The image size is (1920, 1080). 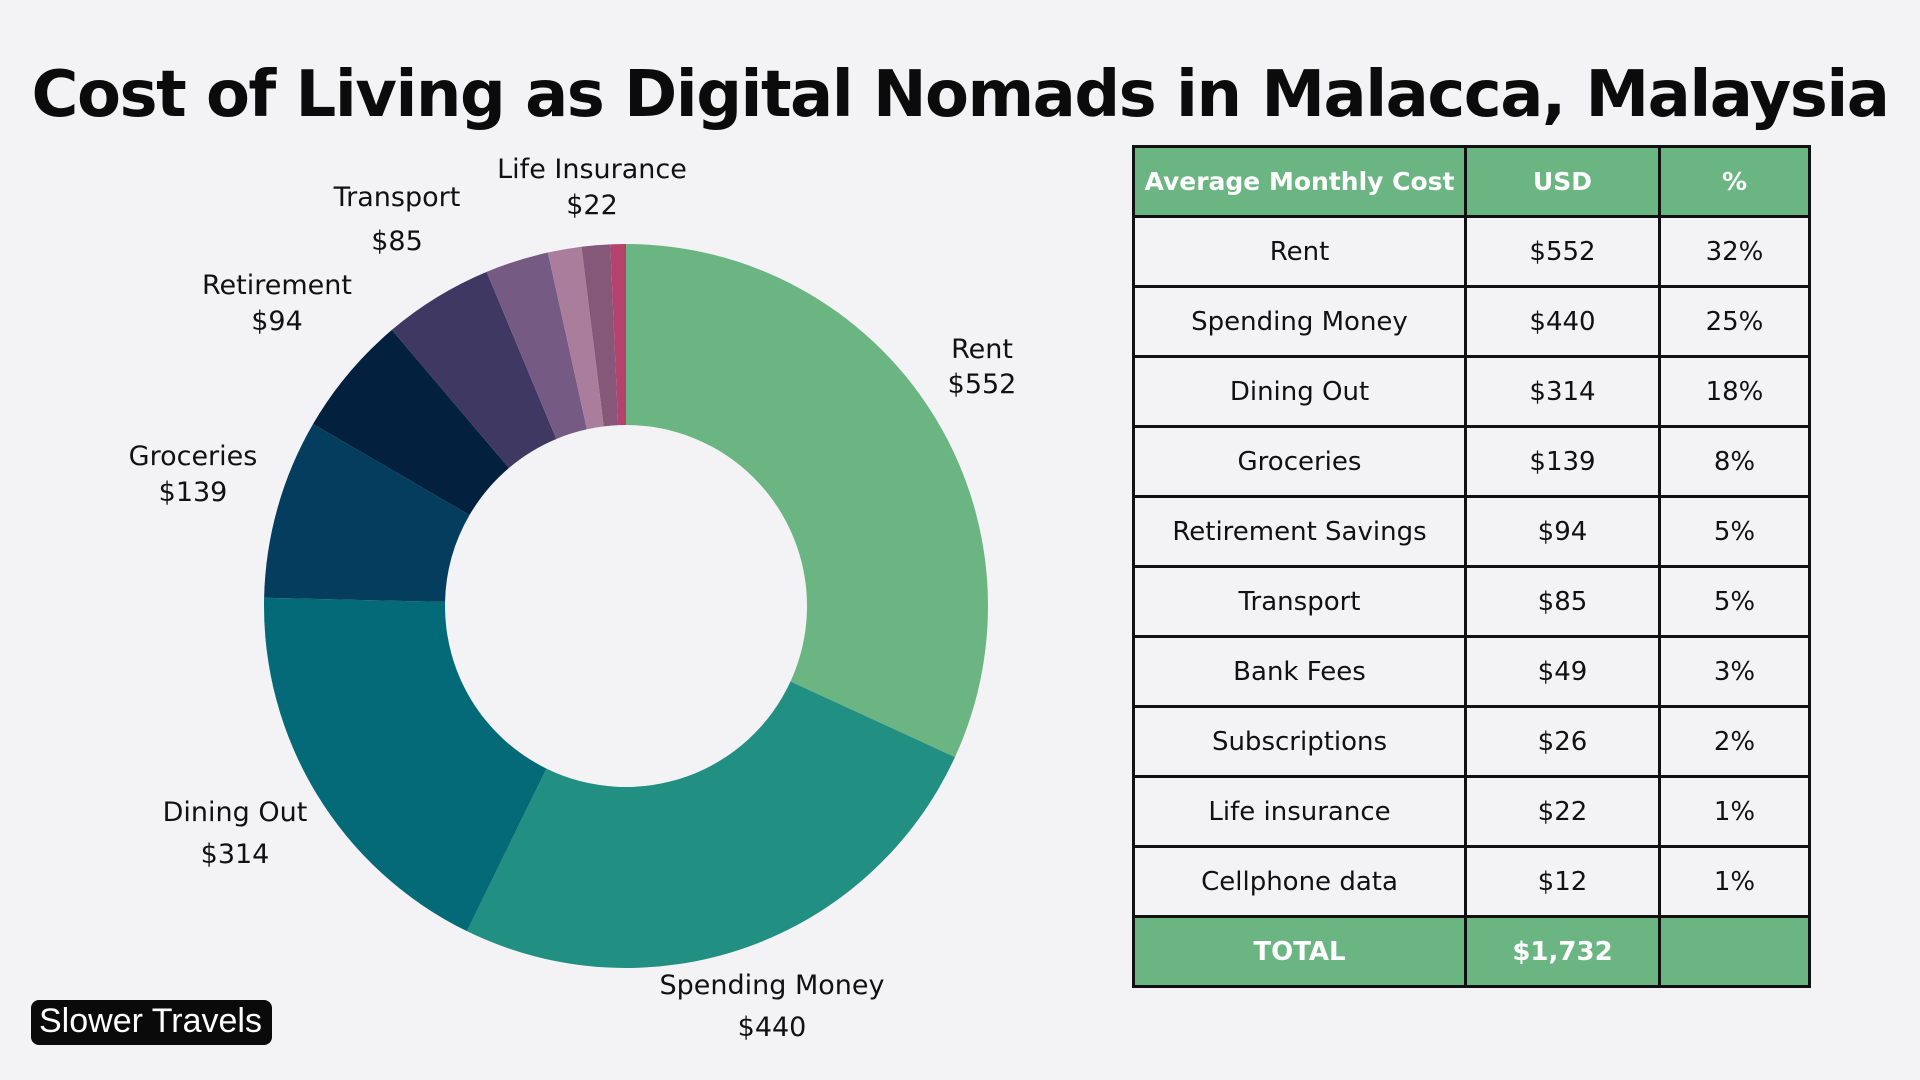 What do you see at coordinates (1299, 601) in the screenshot?
I see `row-category: Transport` at bounding box center [1299, 601].